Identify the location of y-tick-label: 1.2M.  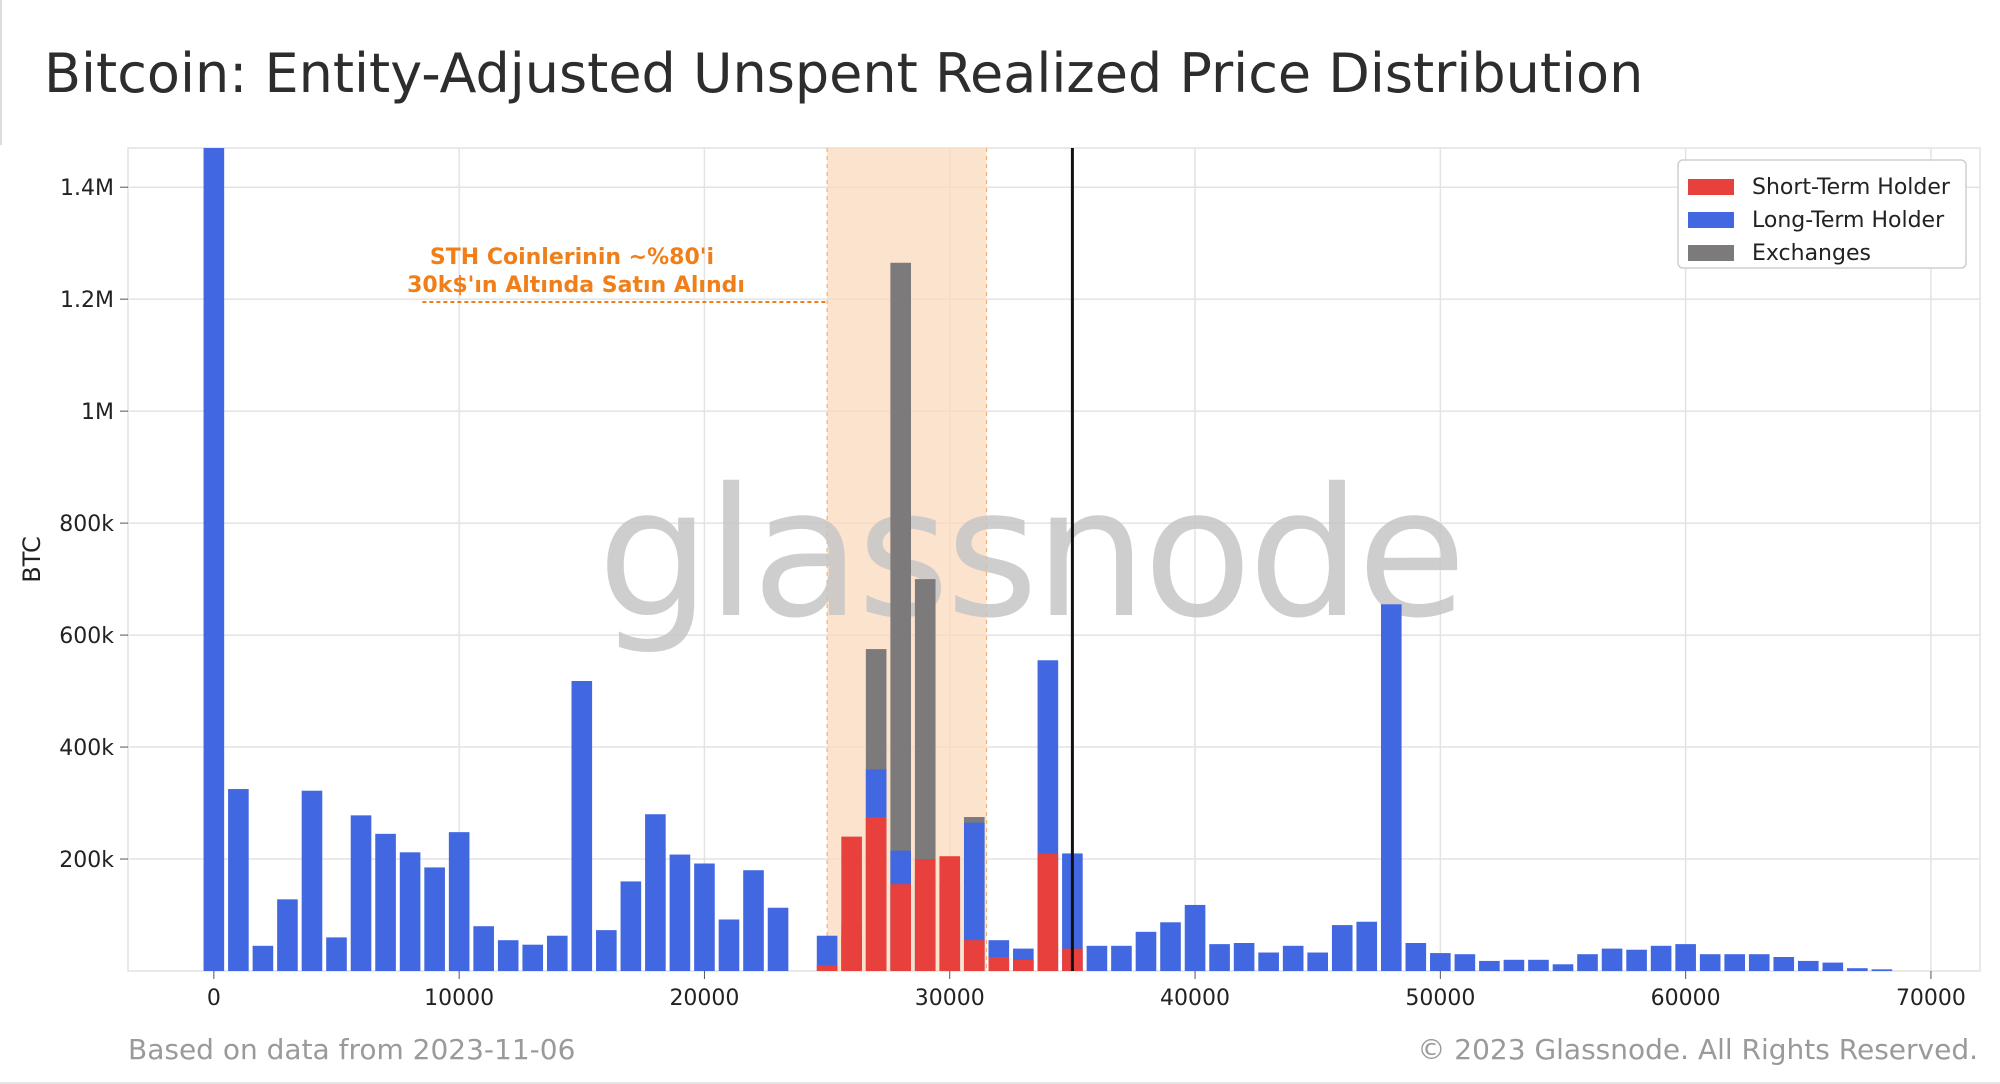
(87, 300).